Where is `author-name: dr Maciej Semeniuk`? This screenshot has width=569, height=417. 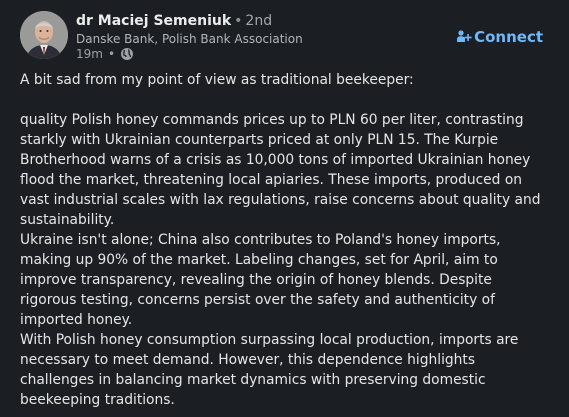 author-name: dr Maciej Semeniuk is located at coordinates (154, 21).